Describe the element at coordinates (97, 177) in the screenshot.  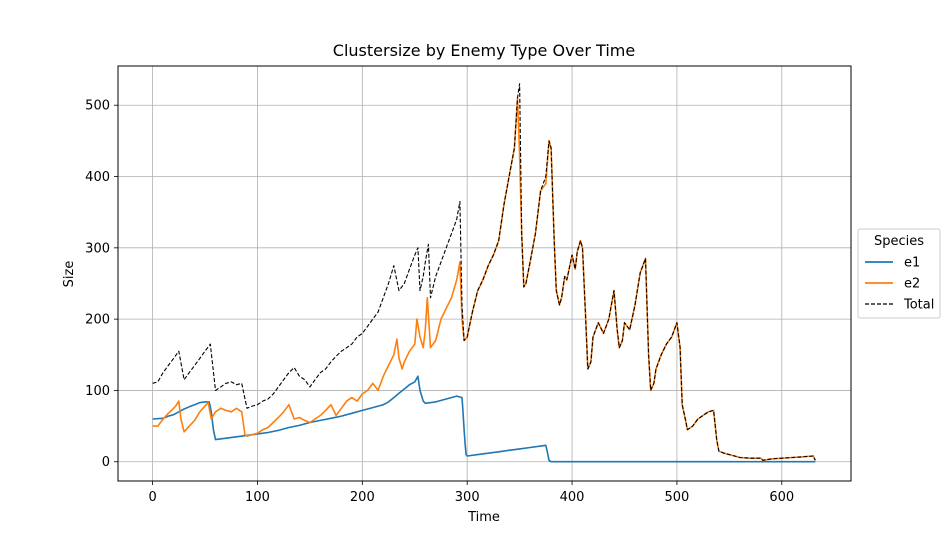
I see `y-tick-label: 400` at that location.